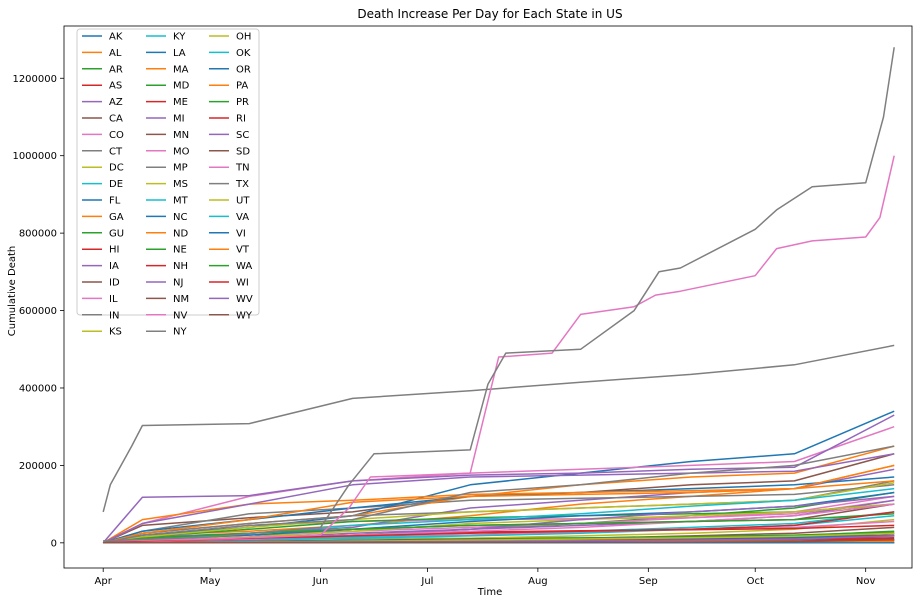 Image resolution: width=916 pixels, height=604 pixels. I want to click on legend-entry-ma: MA, so click(181, 69).